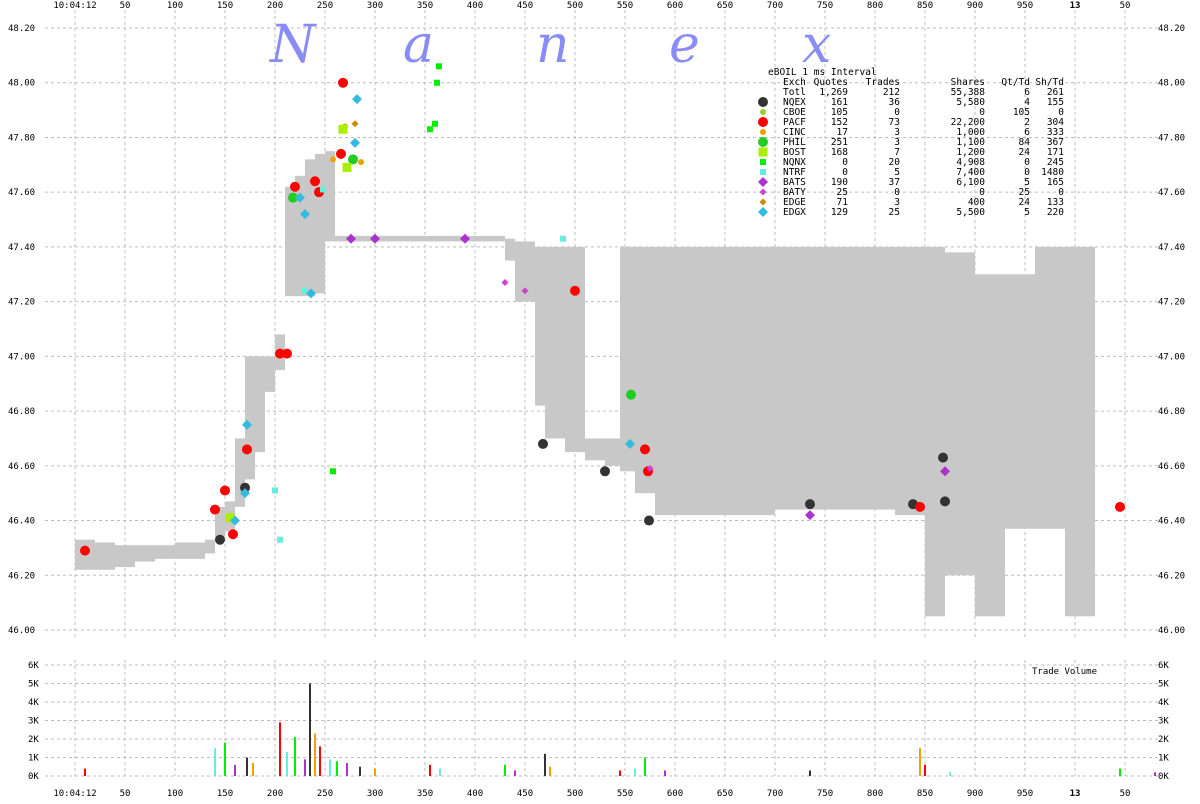 The width and height of the screenshot is (1200, 804). I want to click on legend-title: eBOIL 1 ms Interval, so click(822, 72).